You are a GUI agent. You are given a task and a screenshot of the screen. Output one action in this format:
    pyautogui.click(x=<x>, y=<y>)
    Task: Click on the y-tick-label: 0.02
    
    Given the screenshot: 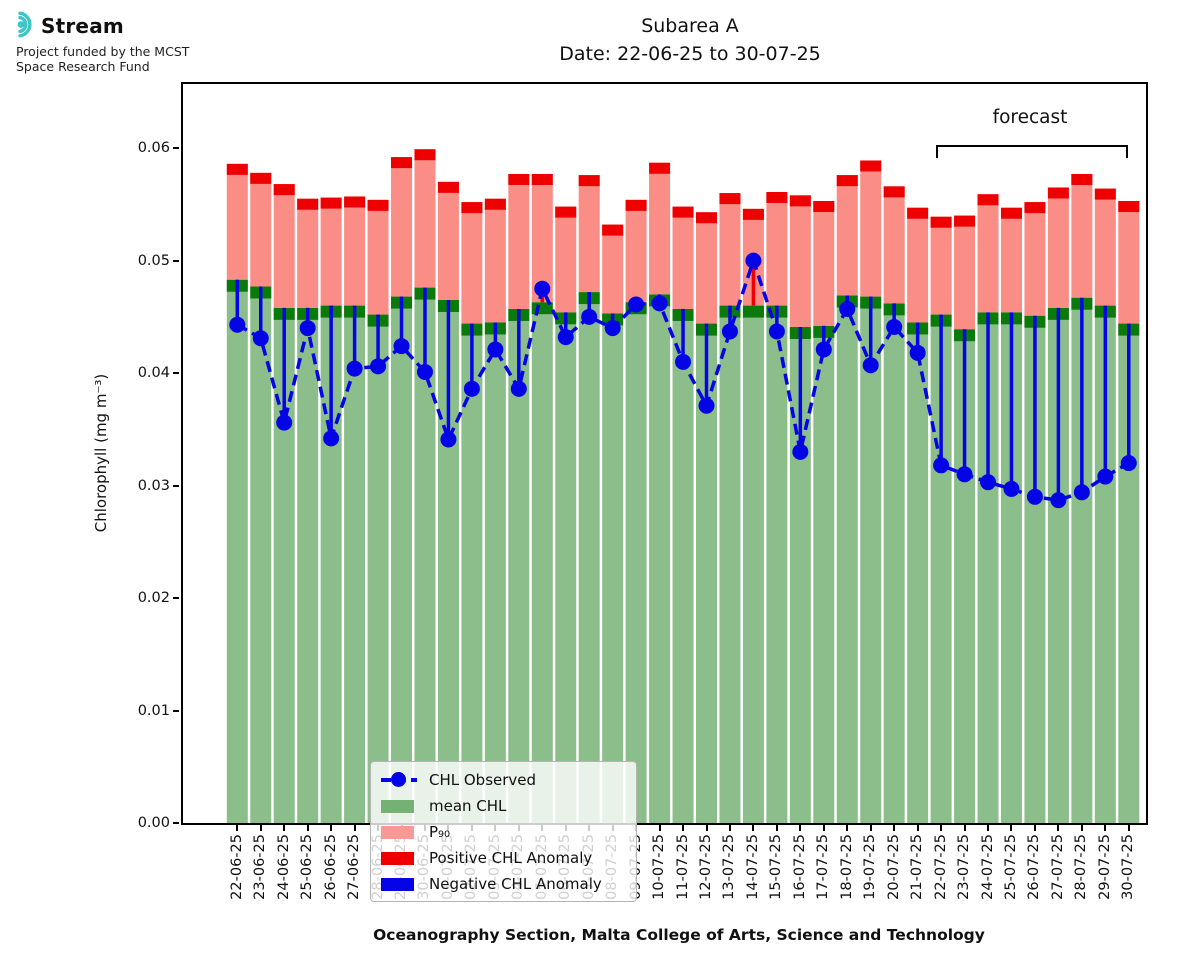 What is the action you would take?
    pyautogui.click(x=153, y=598)
    